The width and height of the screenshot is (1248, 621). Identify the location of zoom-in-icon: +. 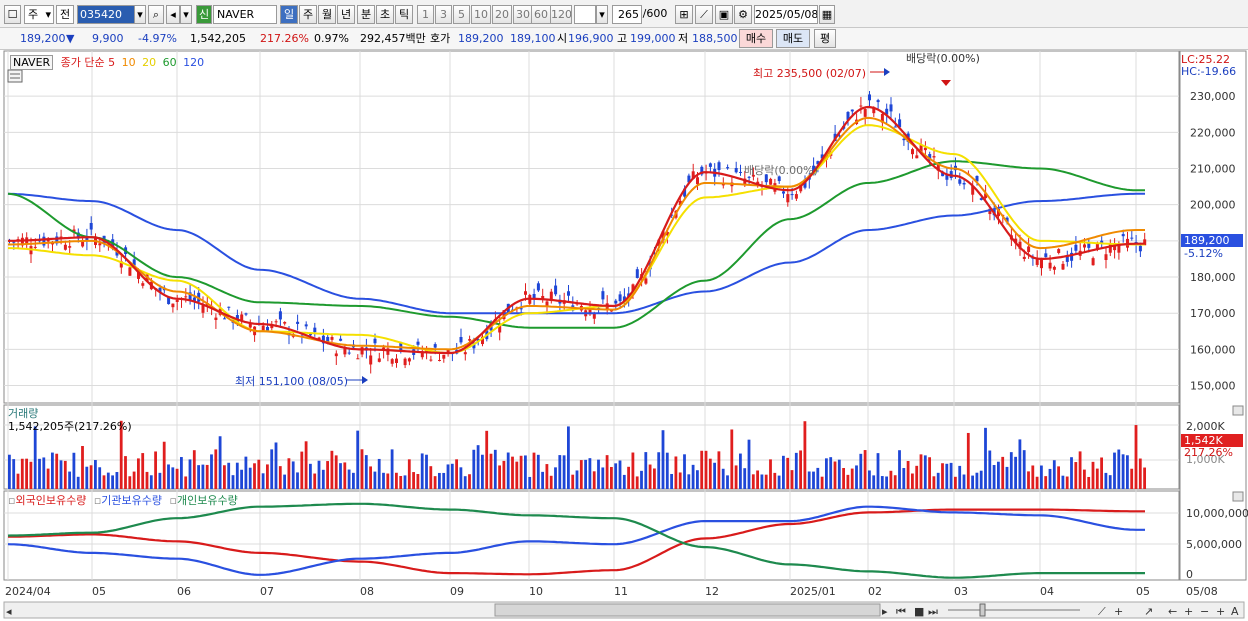
(1188, 611).